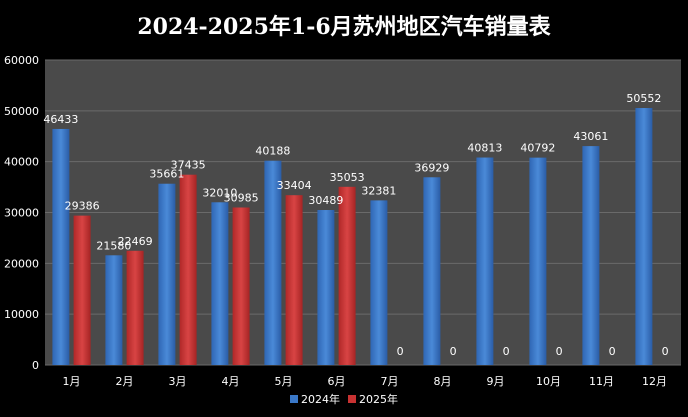  What do you see at coordinates (548, 381) in the screenshot?
I see `x-tick-label: 10月` at bounding box center [548, 381].